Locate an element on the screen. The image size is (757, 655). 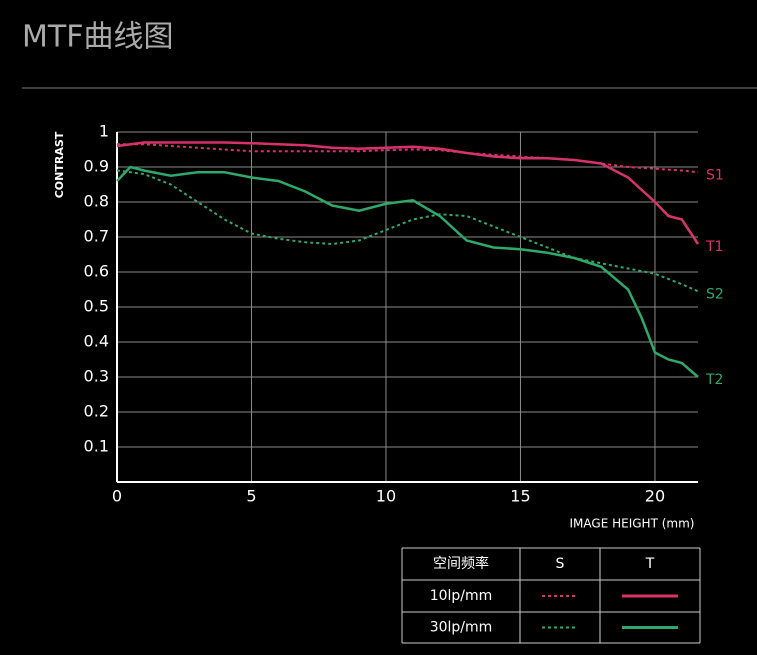
x-axis-label: IMAGE HEIGHT (mm) is located at coordinates (632, 524).